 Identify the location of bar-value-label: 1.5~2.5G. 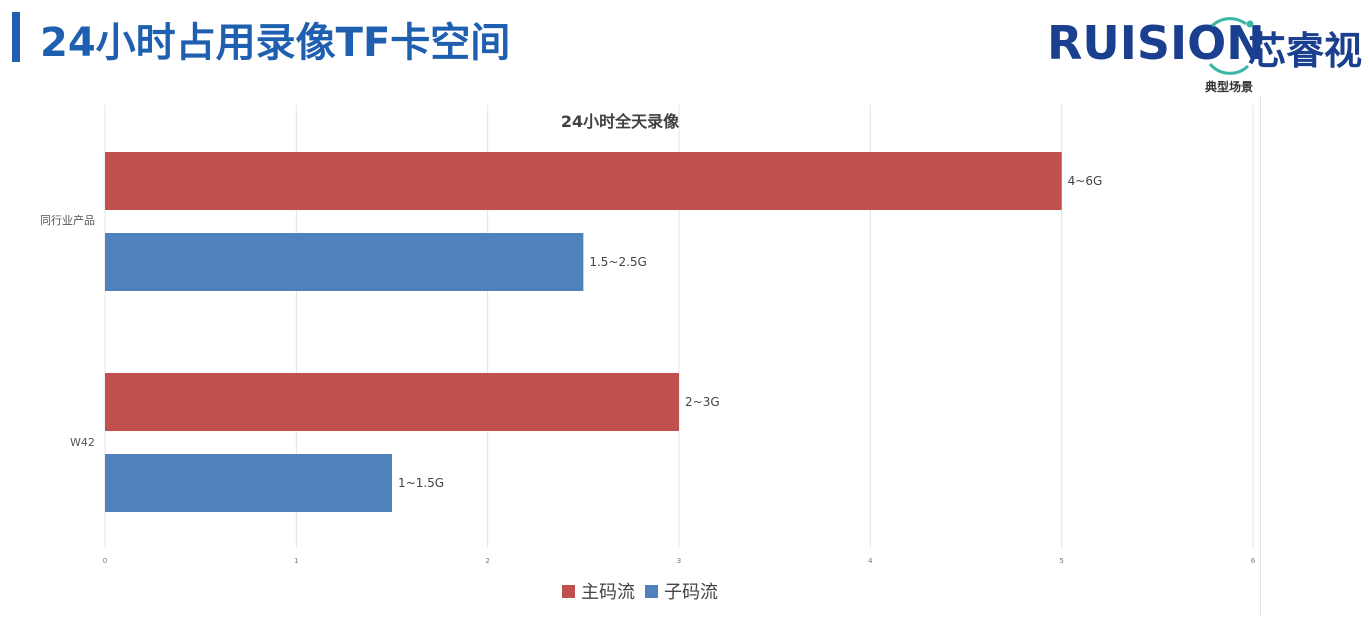
(618, 262).